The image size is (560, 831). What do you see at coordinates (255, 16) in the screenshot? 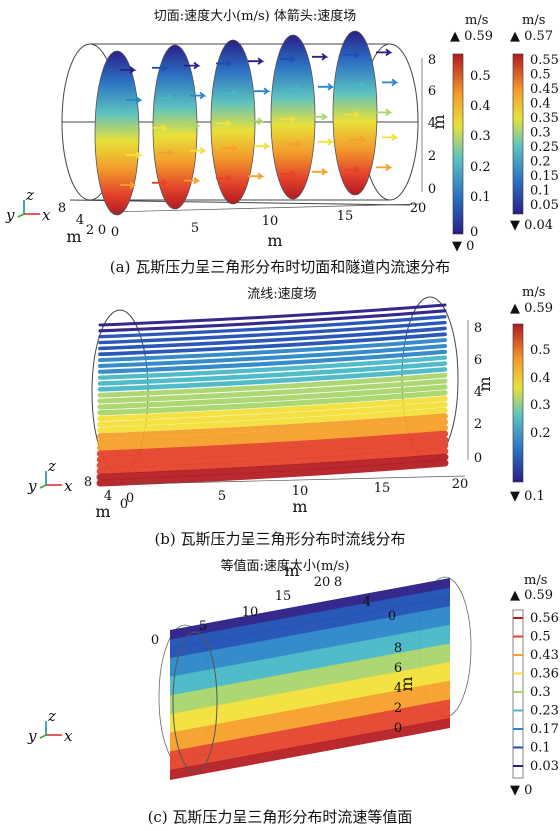
I see `panel-a-title: 切面:速度大小(m/s) 体箭头:速度场` at bounding box center [255, 16].